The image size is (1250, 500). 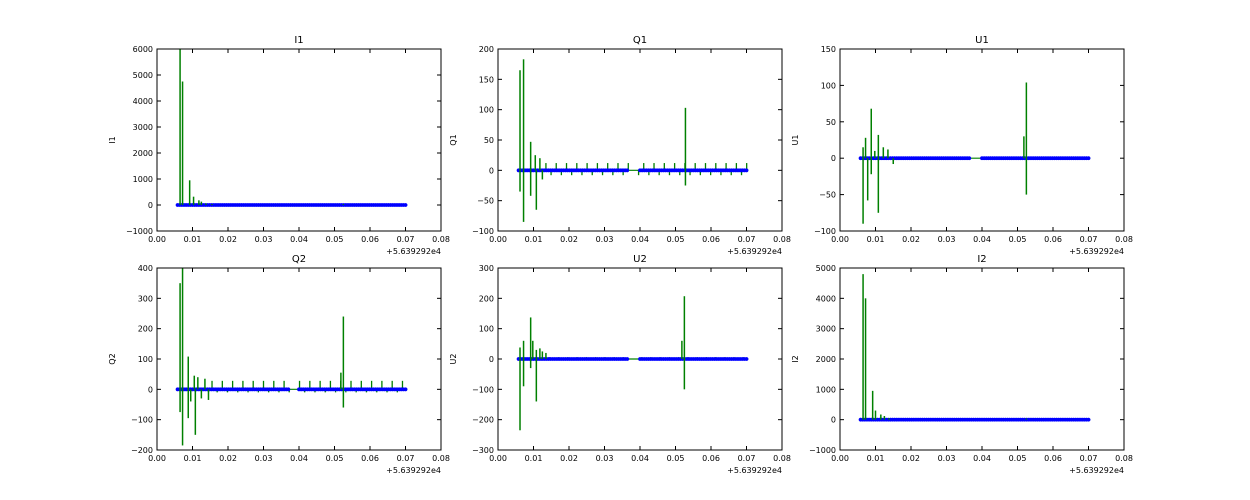 What do you see at coordinates (485, 201) in the screenshot?
I see `y-tick-label: −50` at bounding box center [485, 201].